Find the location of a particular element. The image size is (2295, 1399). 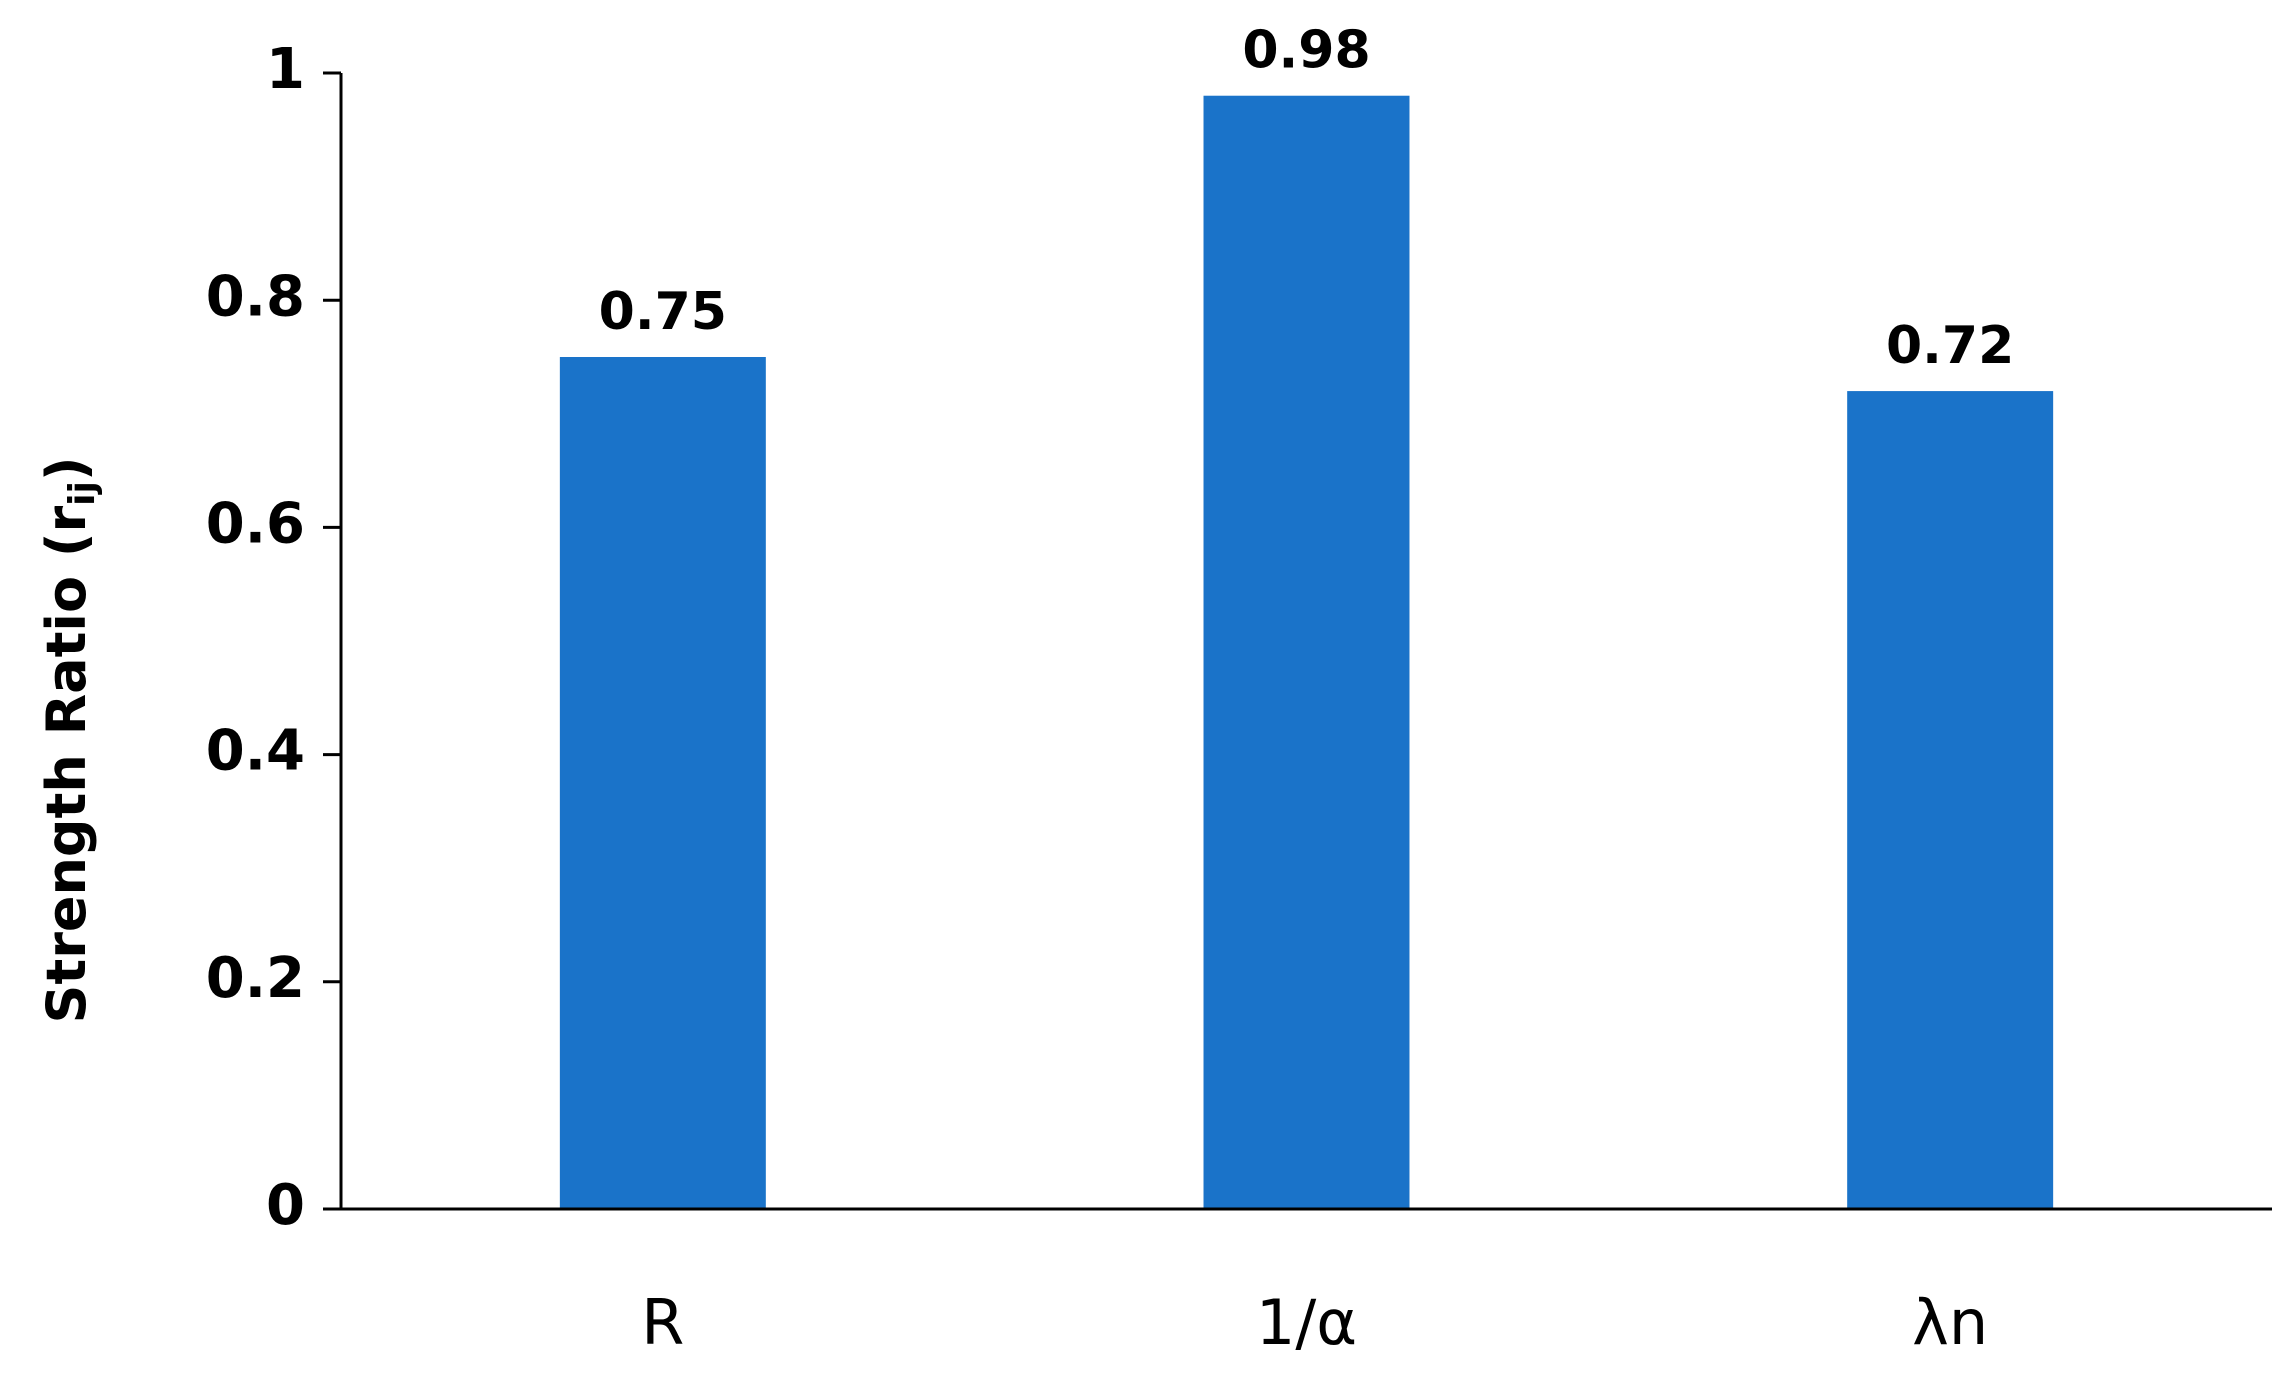

value-label: 0.98 is located at coordinates (1306, 51).